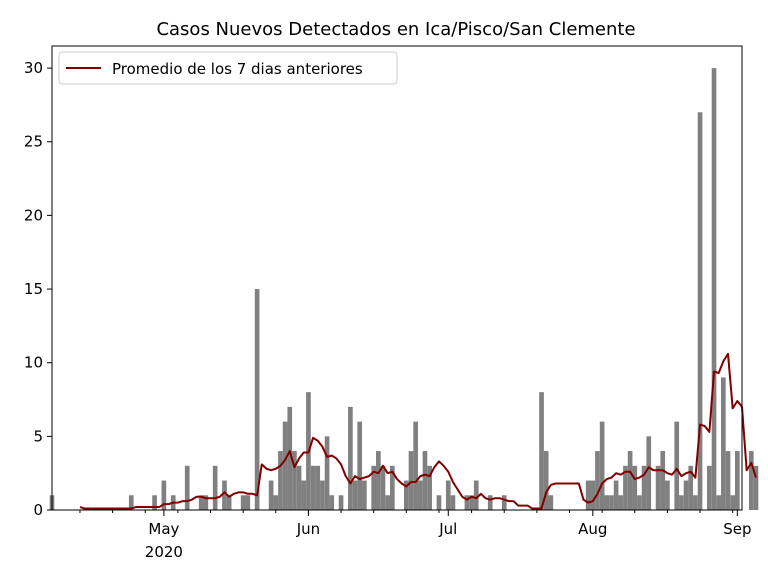  What do you see at coordinates (33, 142) in the screenshot?
I see `y-tick-label: 25` at bounding box center [33, 142].